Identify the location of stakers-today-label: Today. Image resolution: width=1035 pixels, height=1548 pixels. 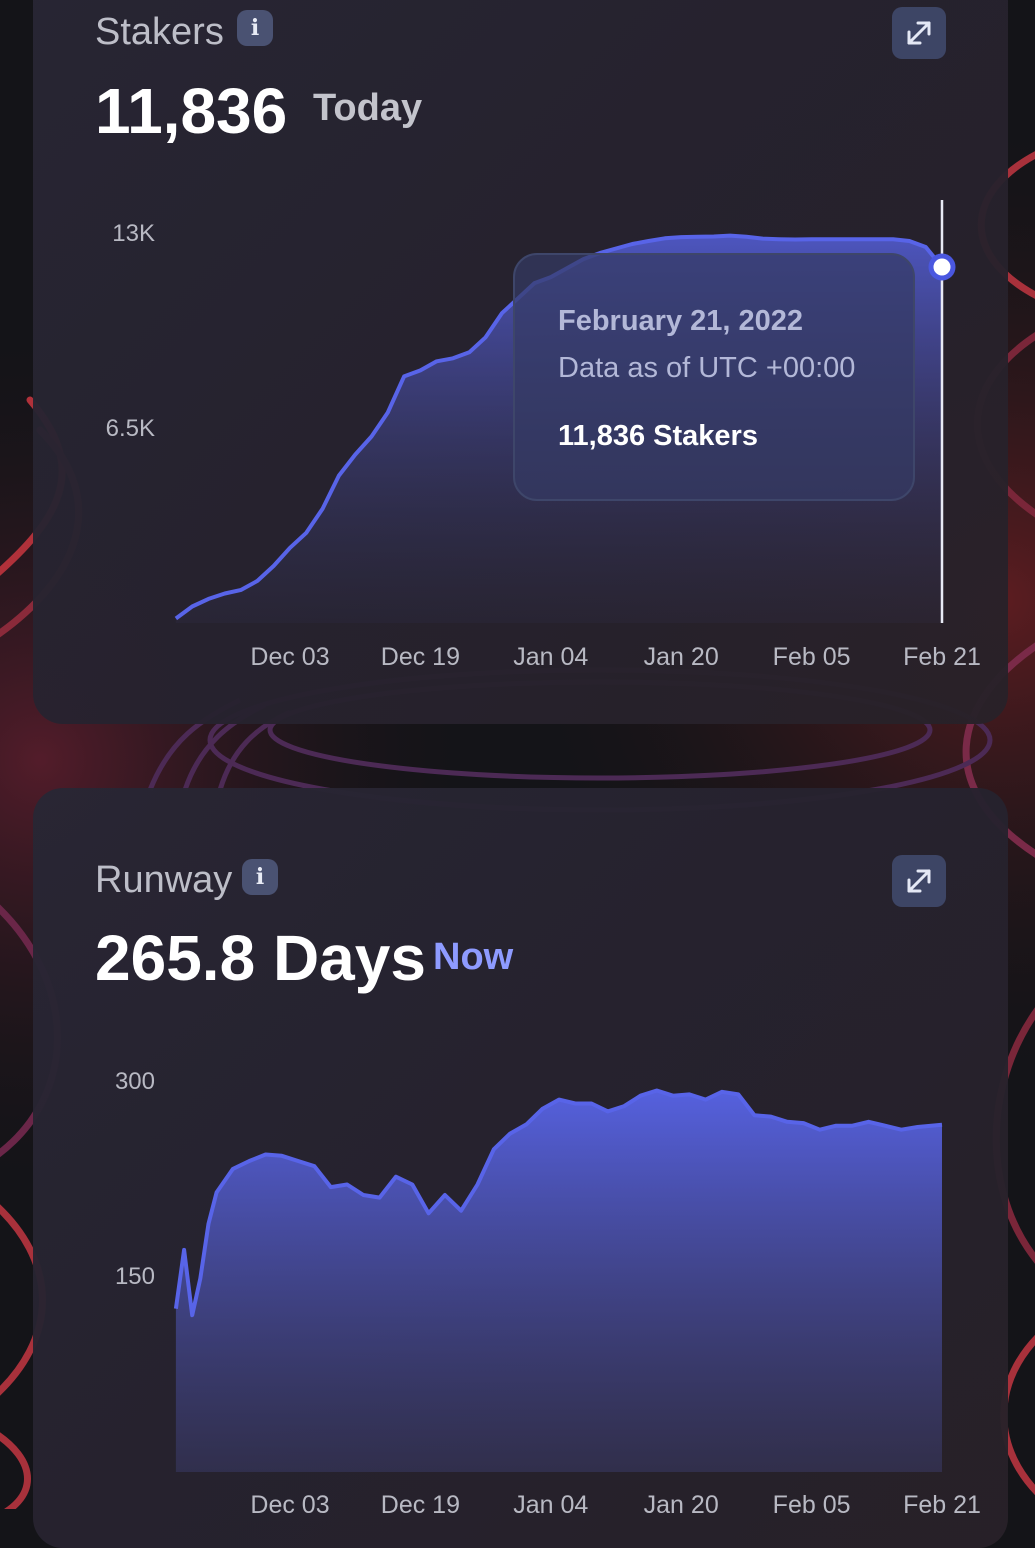
(368, 108).